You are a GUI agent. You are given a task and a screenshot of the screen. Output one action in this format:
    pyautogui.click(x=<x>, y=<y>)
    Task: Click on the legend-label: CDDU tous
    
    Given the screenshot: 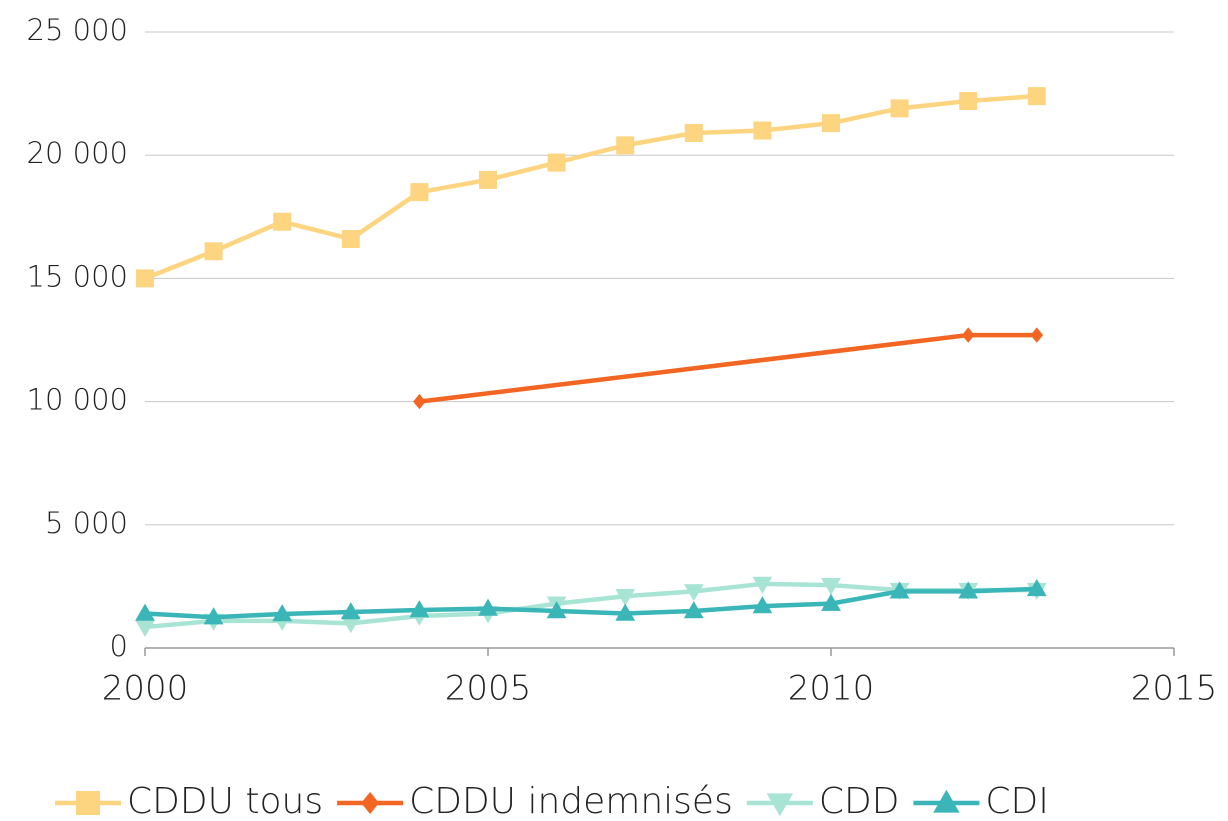 What is the action you would take?
    pyautogui.click(x=225, y=801)
    